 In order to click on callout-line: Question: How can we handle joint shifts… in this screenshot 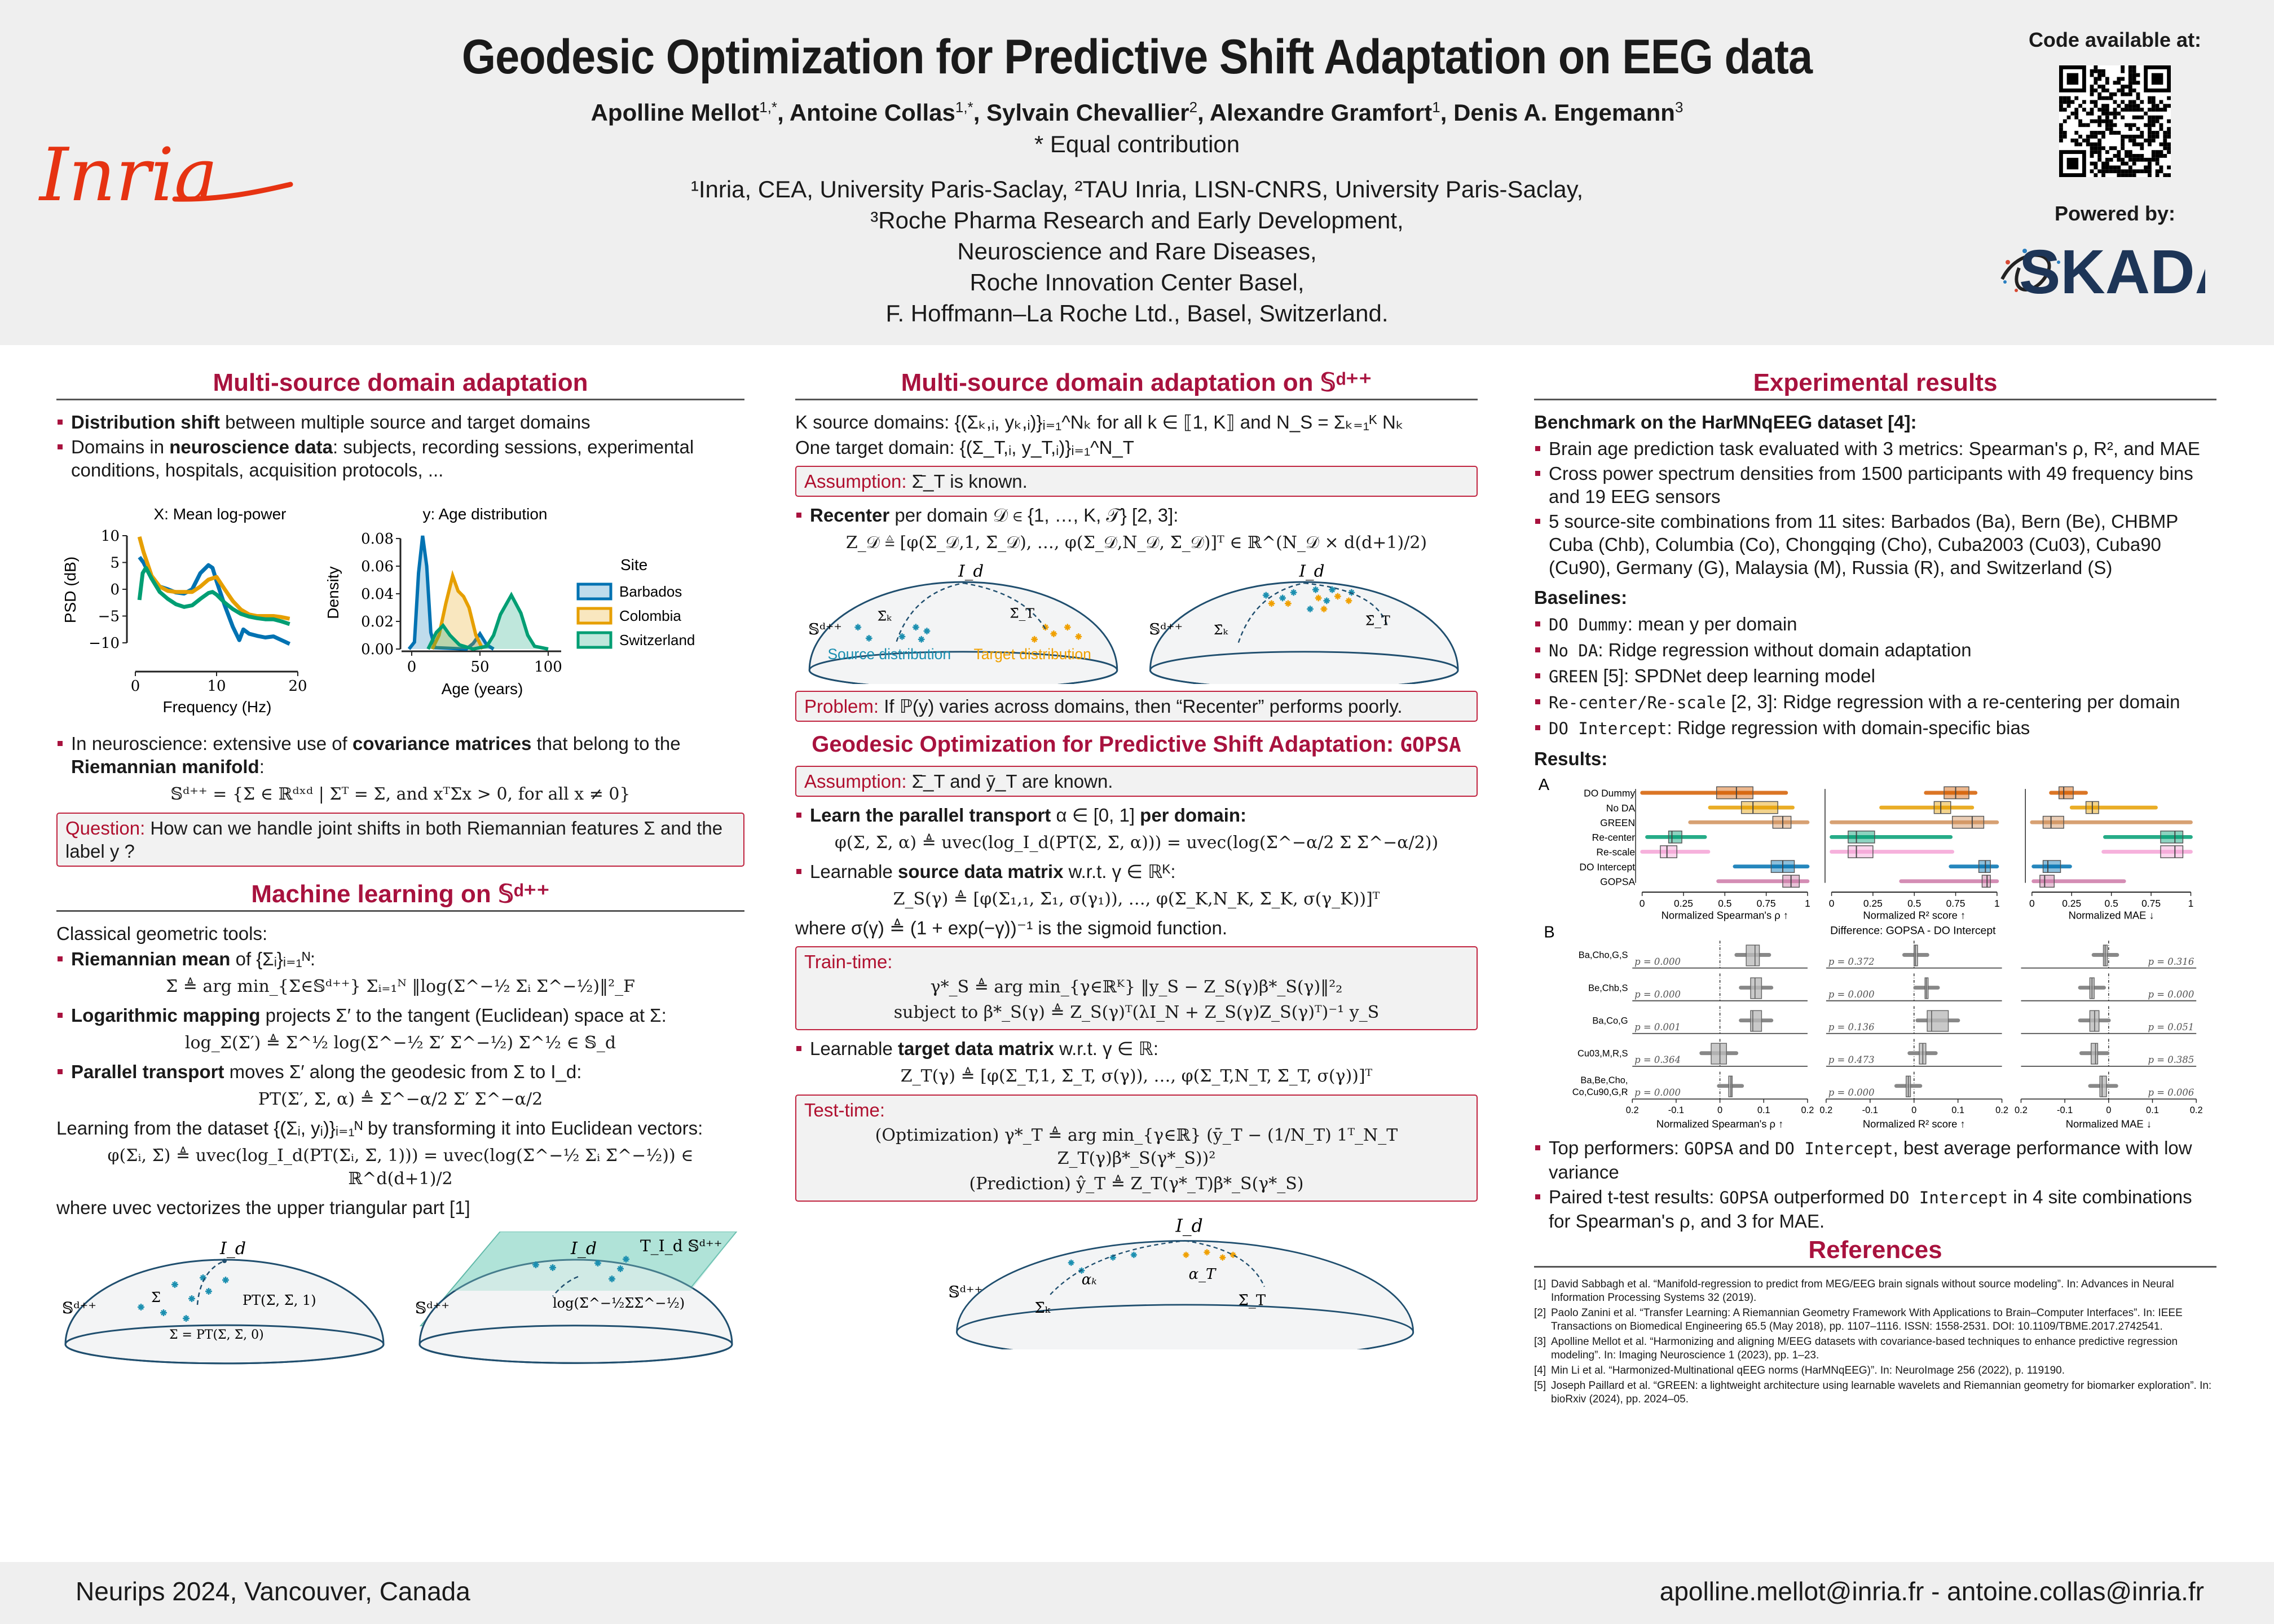, I will do `click(400, 840)`.